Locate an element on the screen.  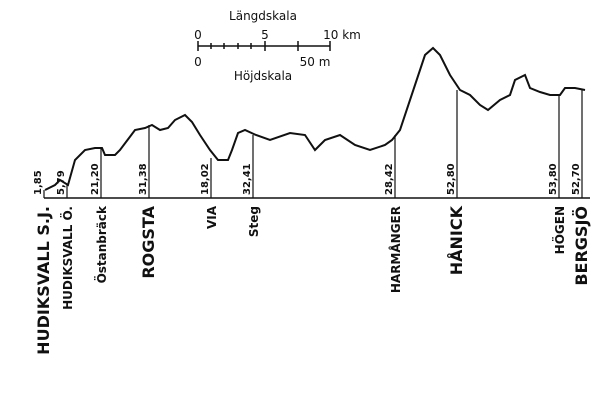
height-tick: 50 m is located at coordinates (315, 62).